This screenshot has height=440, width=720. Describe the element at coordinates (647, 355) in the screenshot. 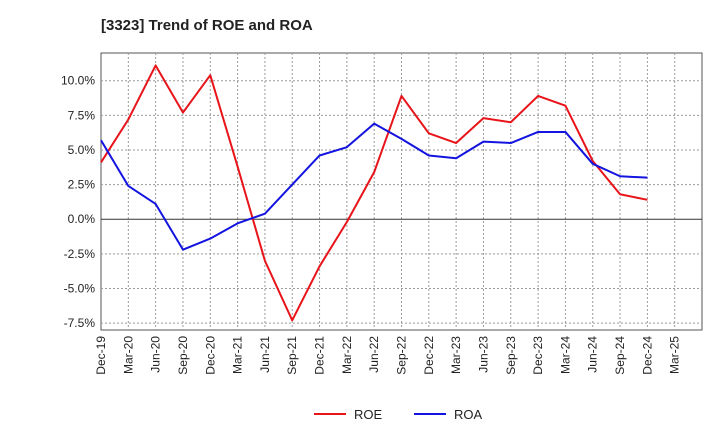

I see `x-tick-label: Dec-24` at that location.